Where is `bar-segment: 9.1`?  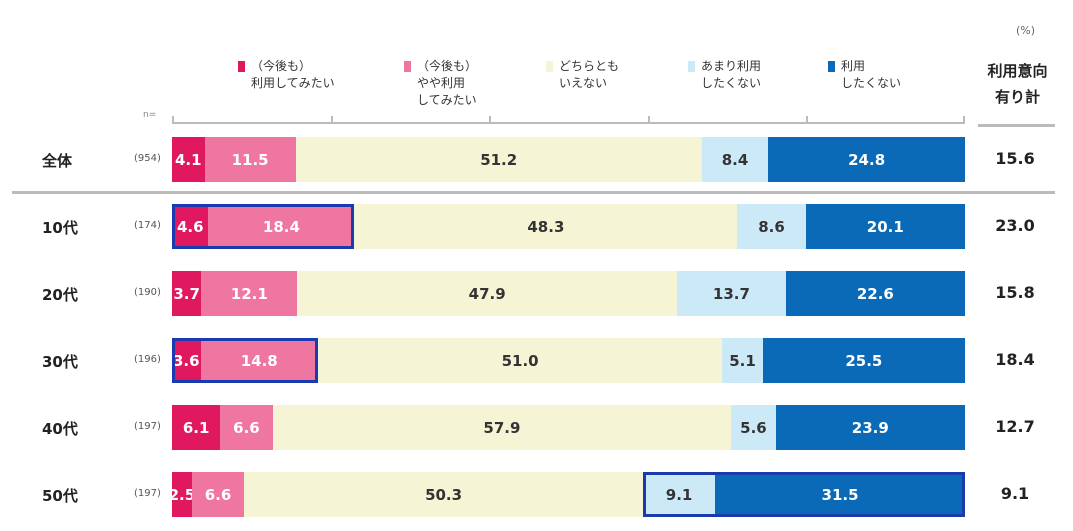 bar-segment: 9.1 is located at coordinates (679, 494).